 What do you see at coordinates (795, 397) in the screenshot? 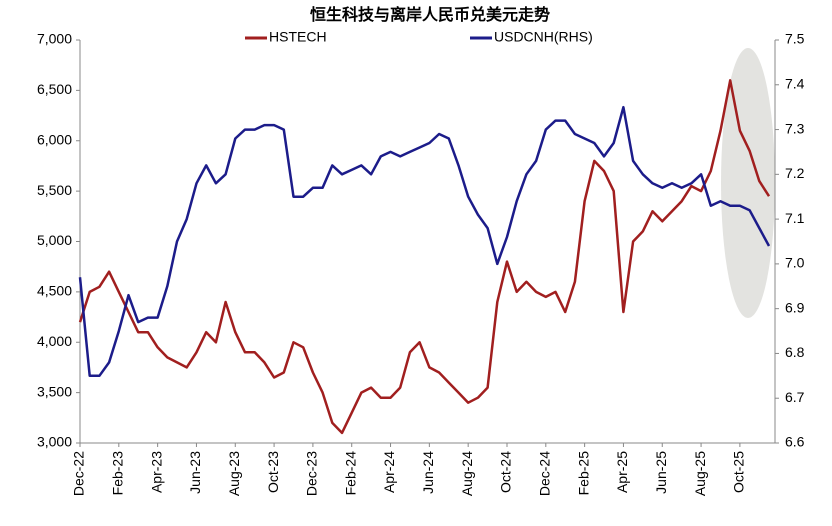
I see `y2-tick-label: 6.7` at bounding box center [795, 397].